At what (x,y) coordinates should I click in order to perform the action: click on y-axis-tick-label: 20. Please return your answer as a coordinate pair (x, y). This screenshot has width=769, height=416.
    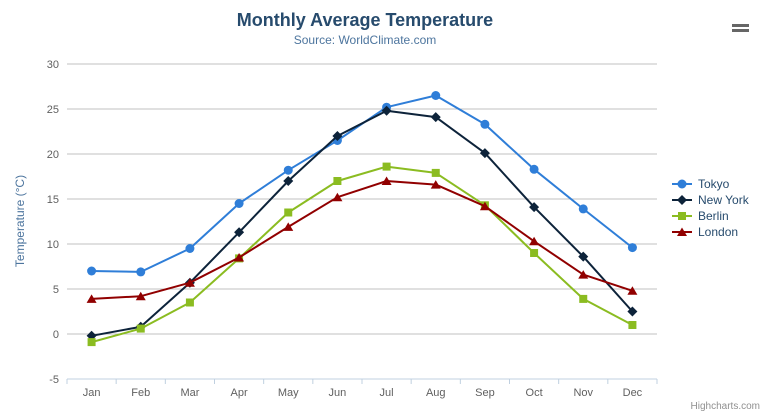
    Looking at the image, I should click on (53, 155).